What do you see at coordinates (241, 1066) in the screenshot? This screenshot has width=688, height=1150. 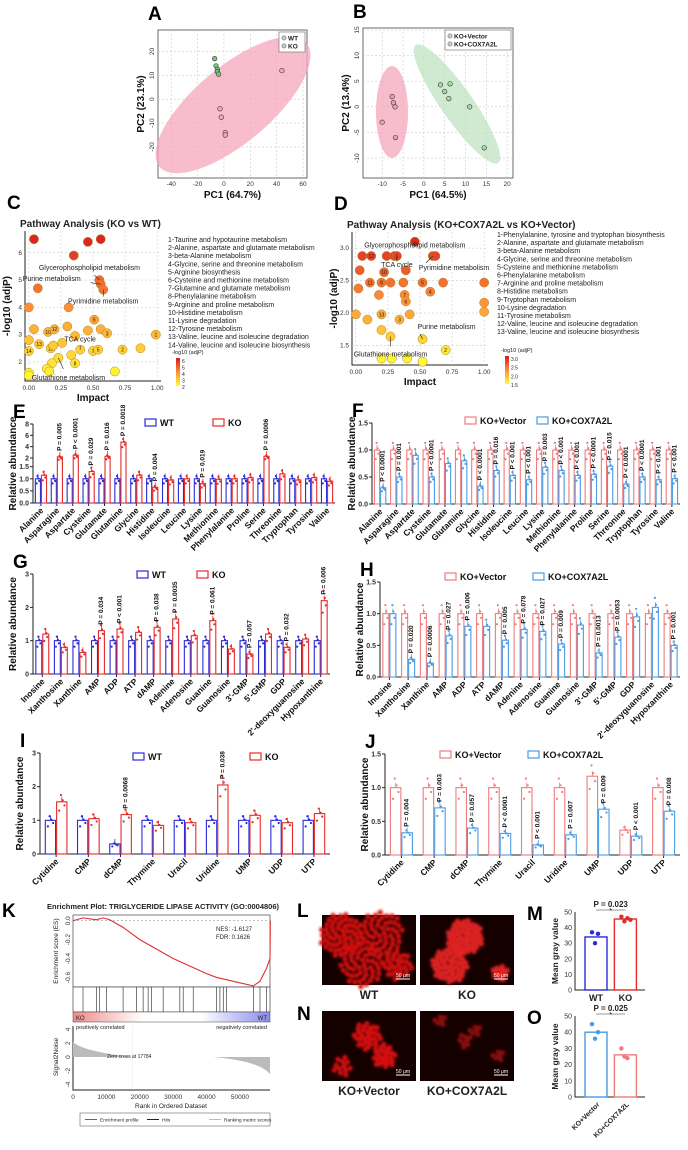 I see `ranking-metric-area` at bounding box center [241, 1066].